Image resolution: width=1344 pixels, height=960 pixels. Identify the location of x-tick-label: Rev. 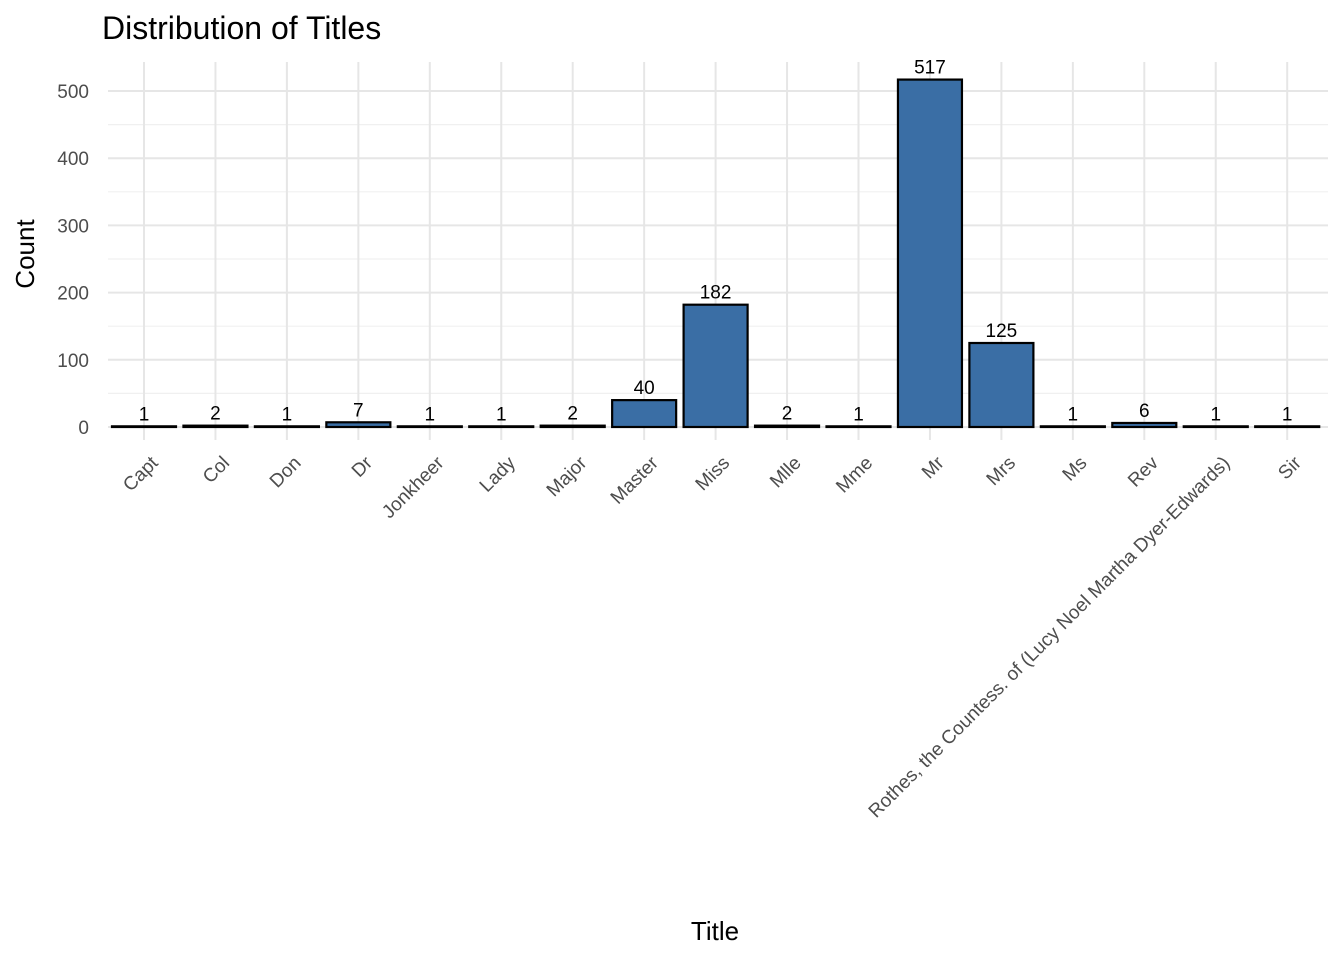
(1143, 471).